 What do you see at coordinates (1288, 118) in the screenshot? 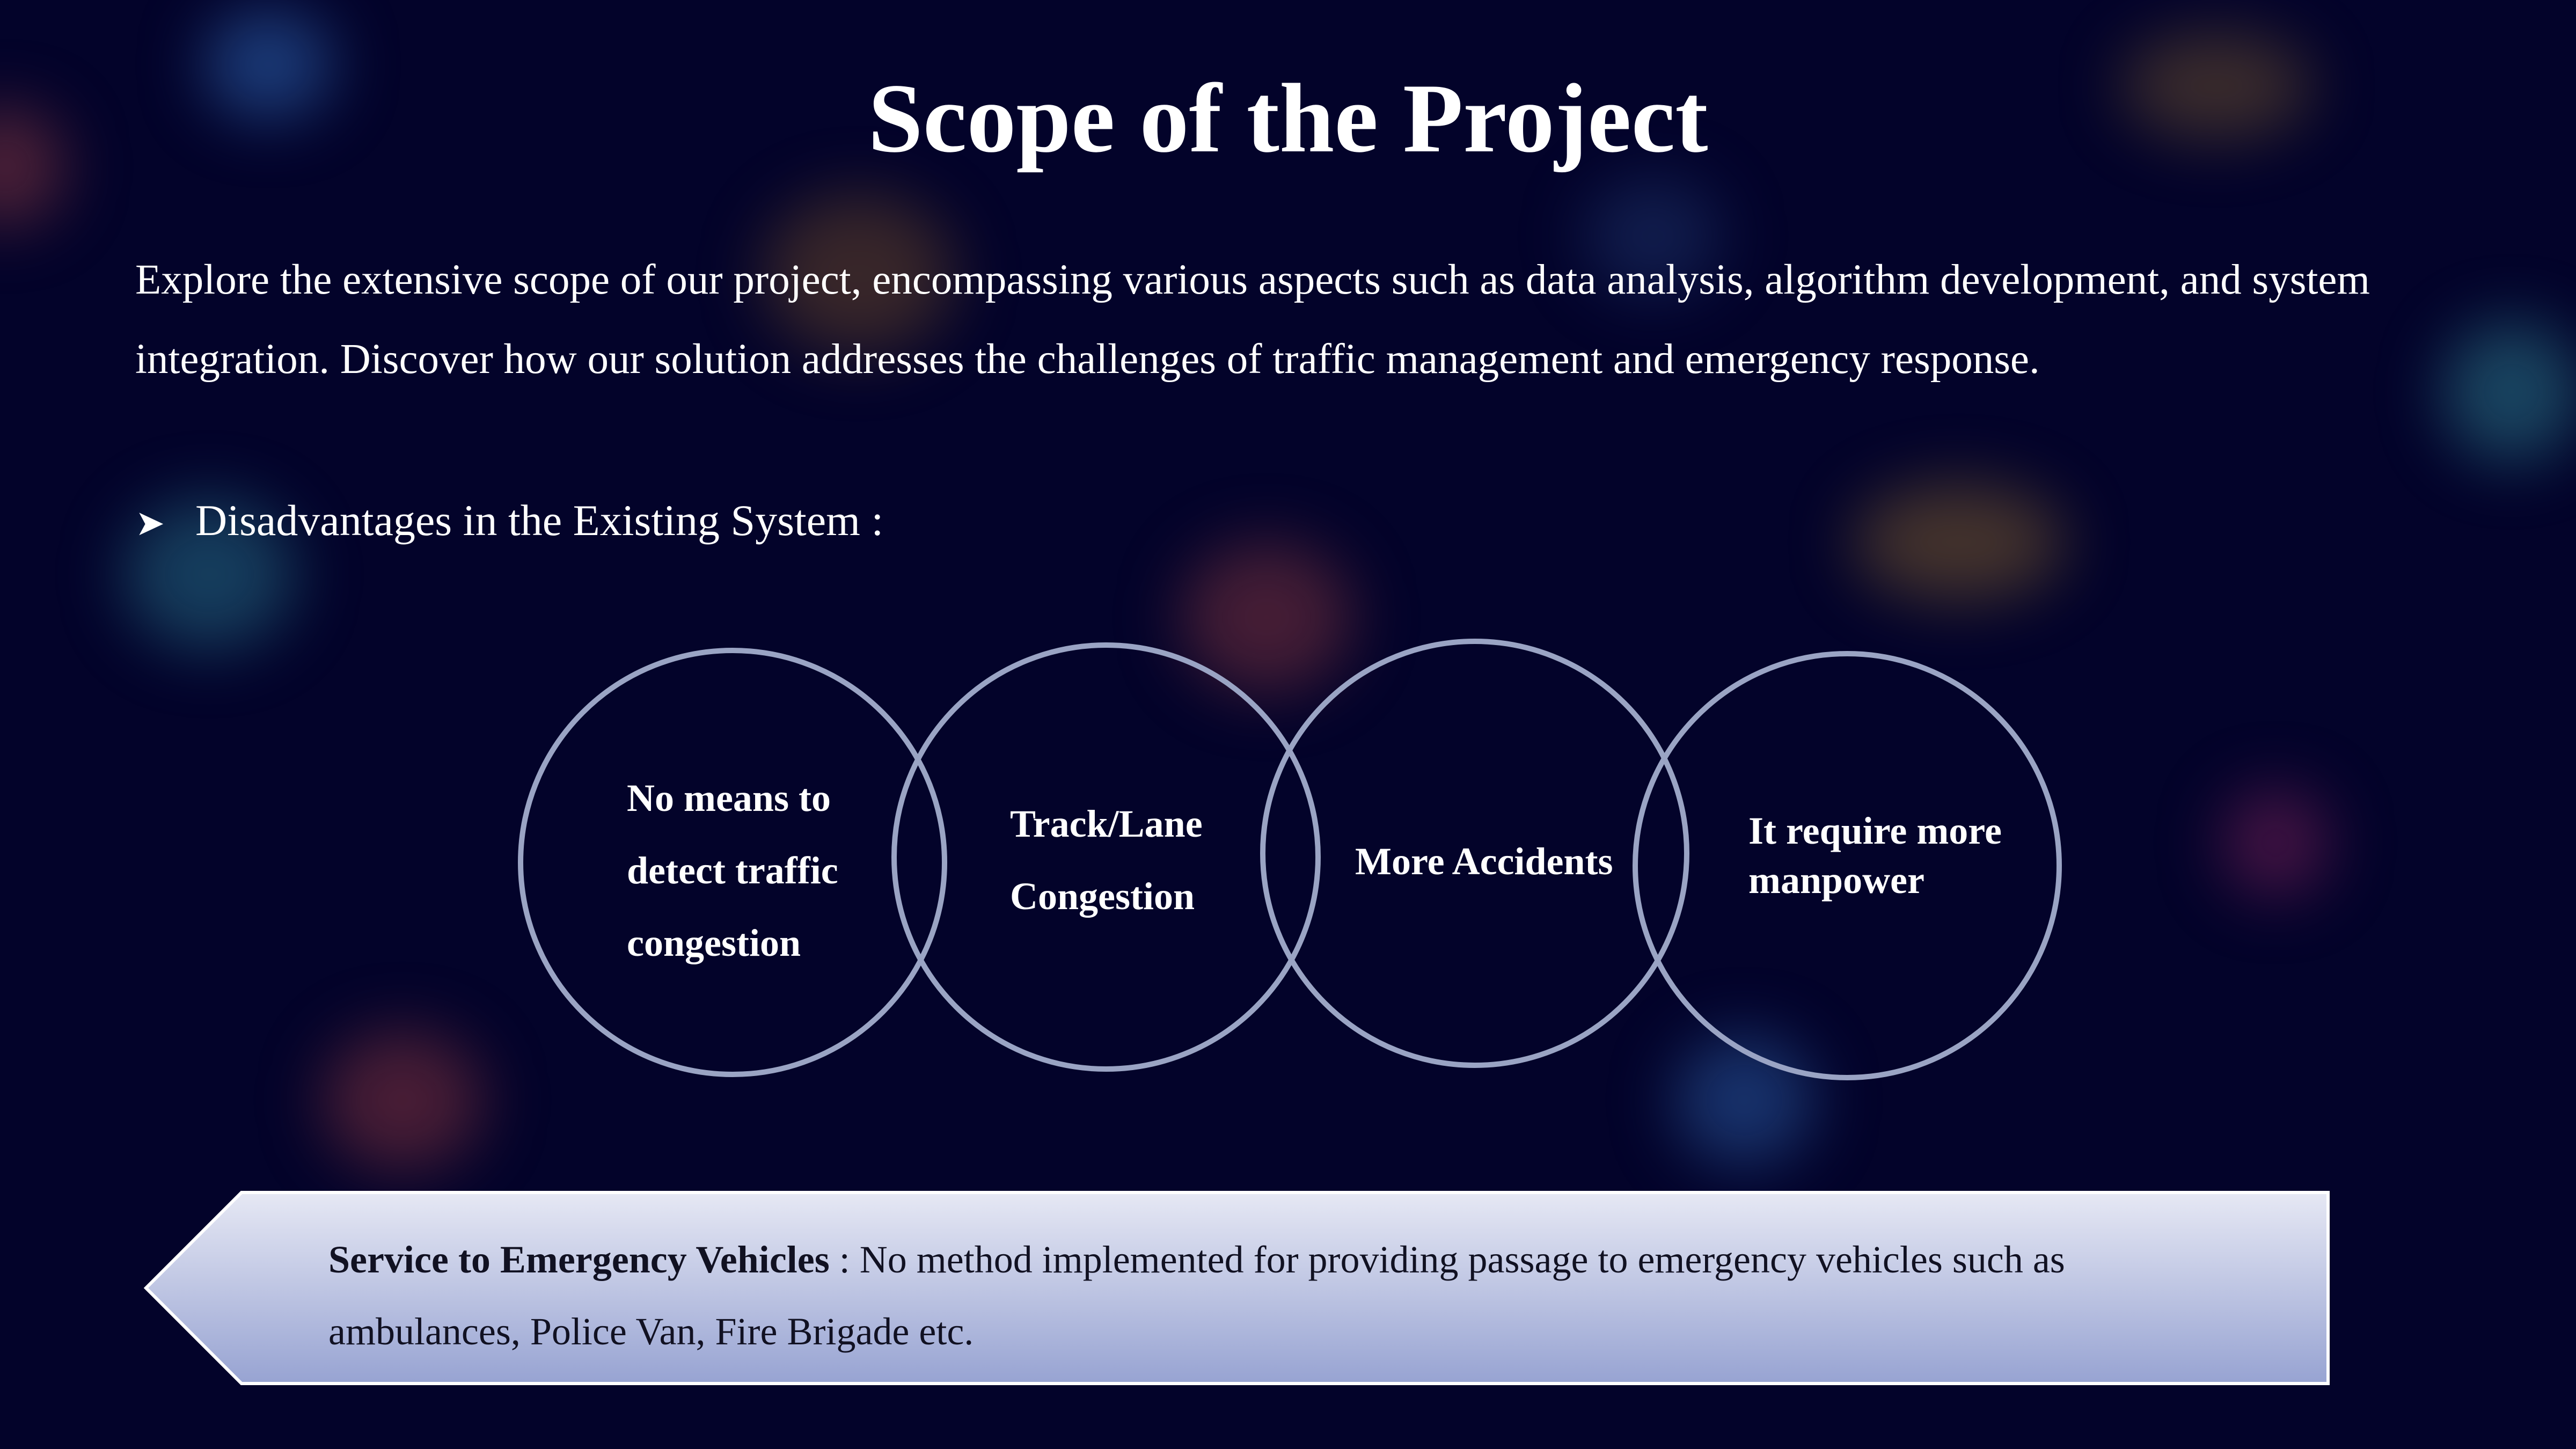
I see `slide-title: Scope of the Project` at bounding box center [1288, 118].